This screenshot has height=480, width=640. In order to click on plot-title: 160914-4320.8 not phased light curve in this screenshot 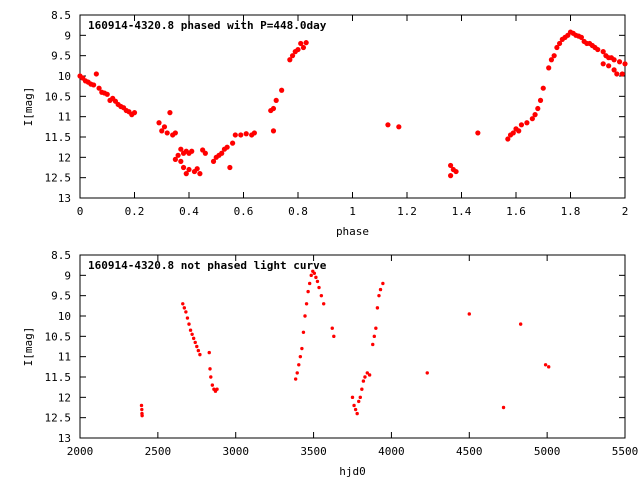, I will do `click(207, 265)`.